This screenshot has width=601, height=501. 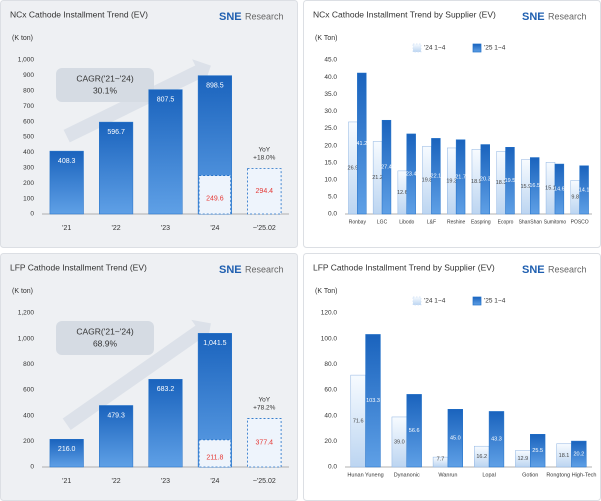 What do you see at coordinates (358, 222) in the screenshot?
I see `x-tick-label: Ronbay` at bounding box center [358, 222].